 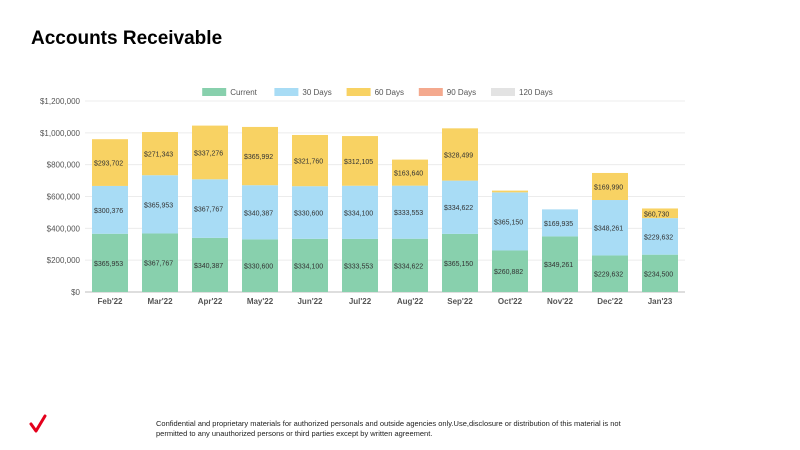 I want to click on x-tick-label: Aug'22, so click(x=410, y=301).